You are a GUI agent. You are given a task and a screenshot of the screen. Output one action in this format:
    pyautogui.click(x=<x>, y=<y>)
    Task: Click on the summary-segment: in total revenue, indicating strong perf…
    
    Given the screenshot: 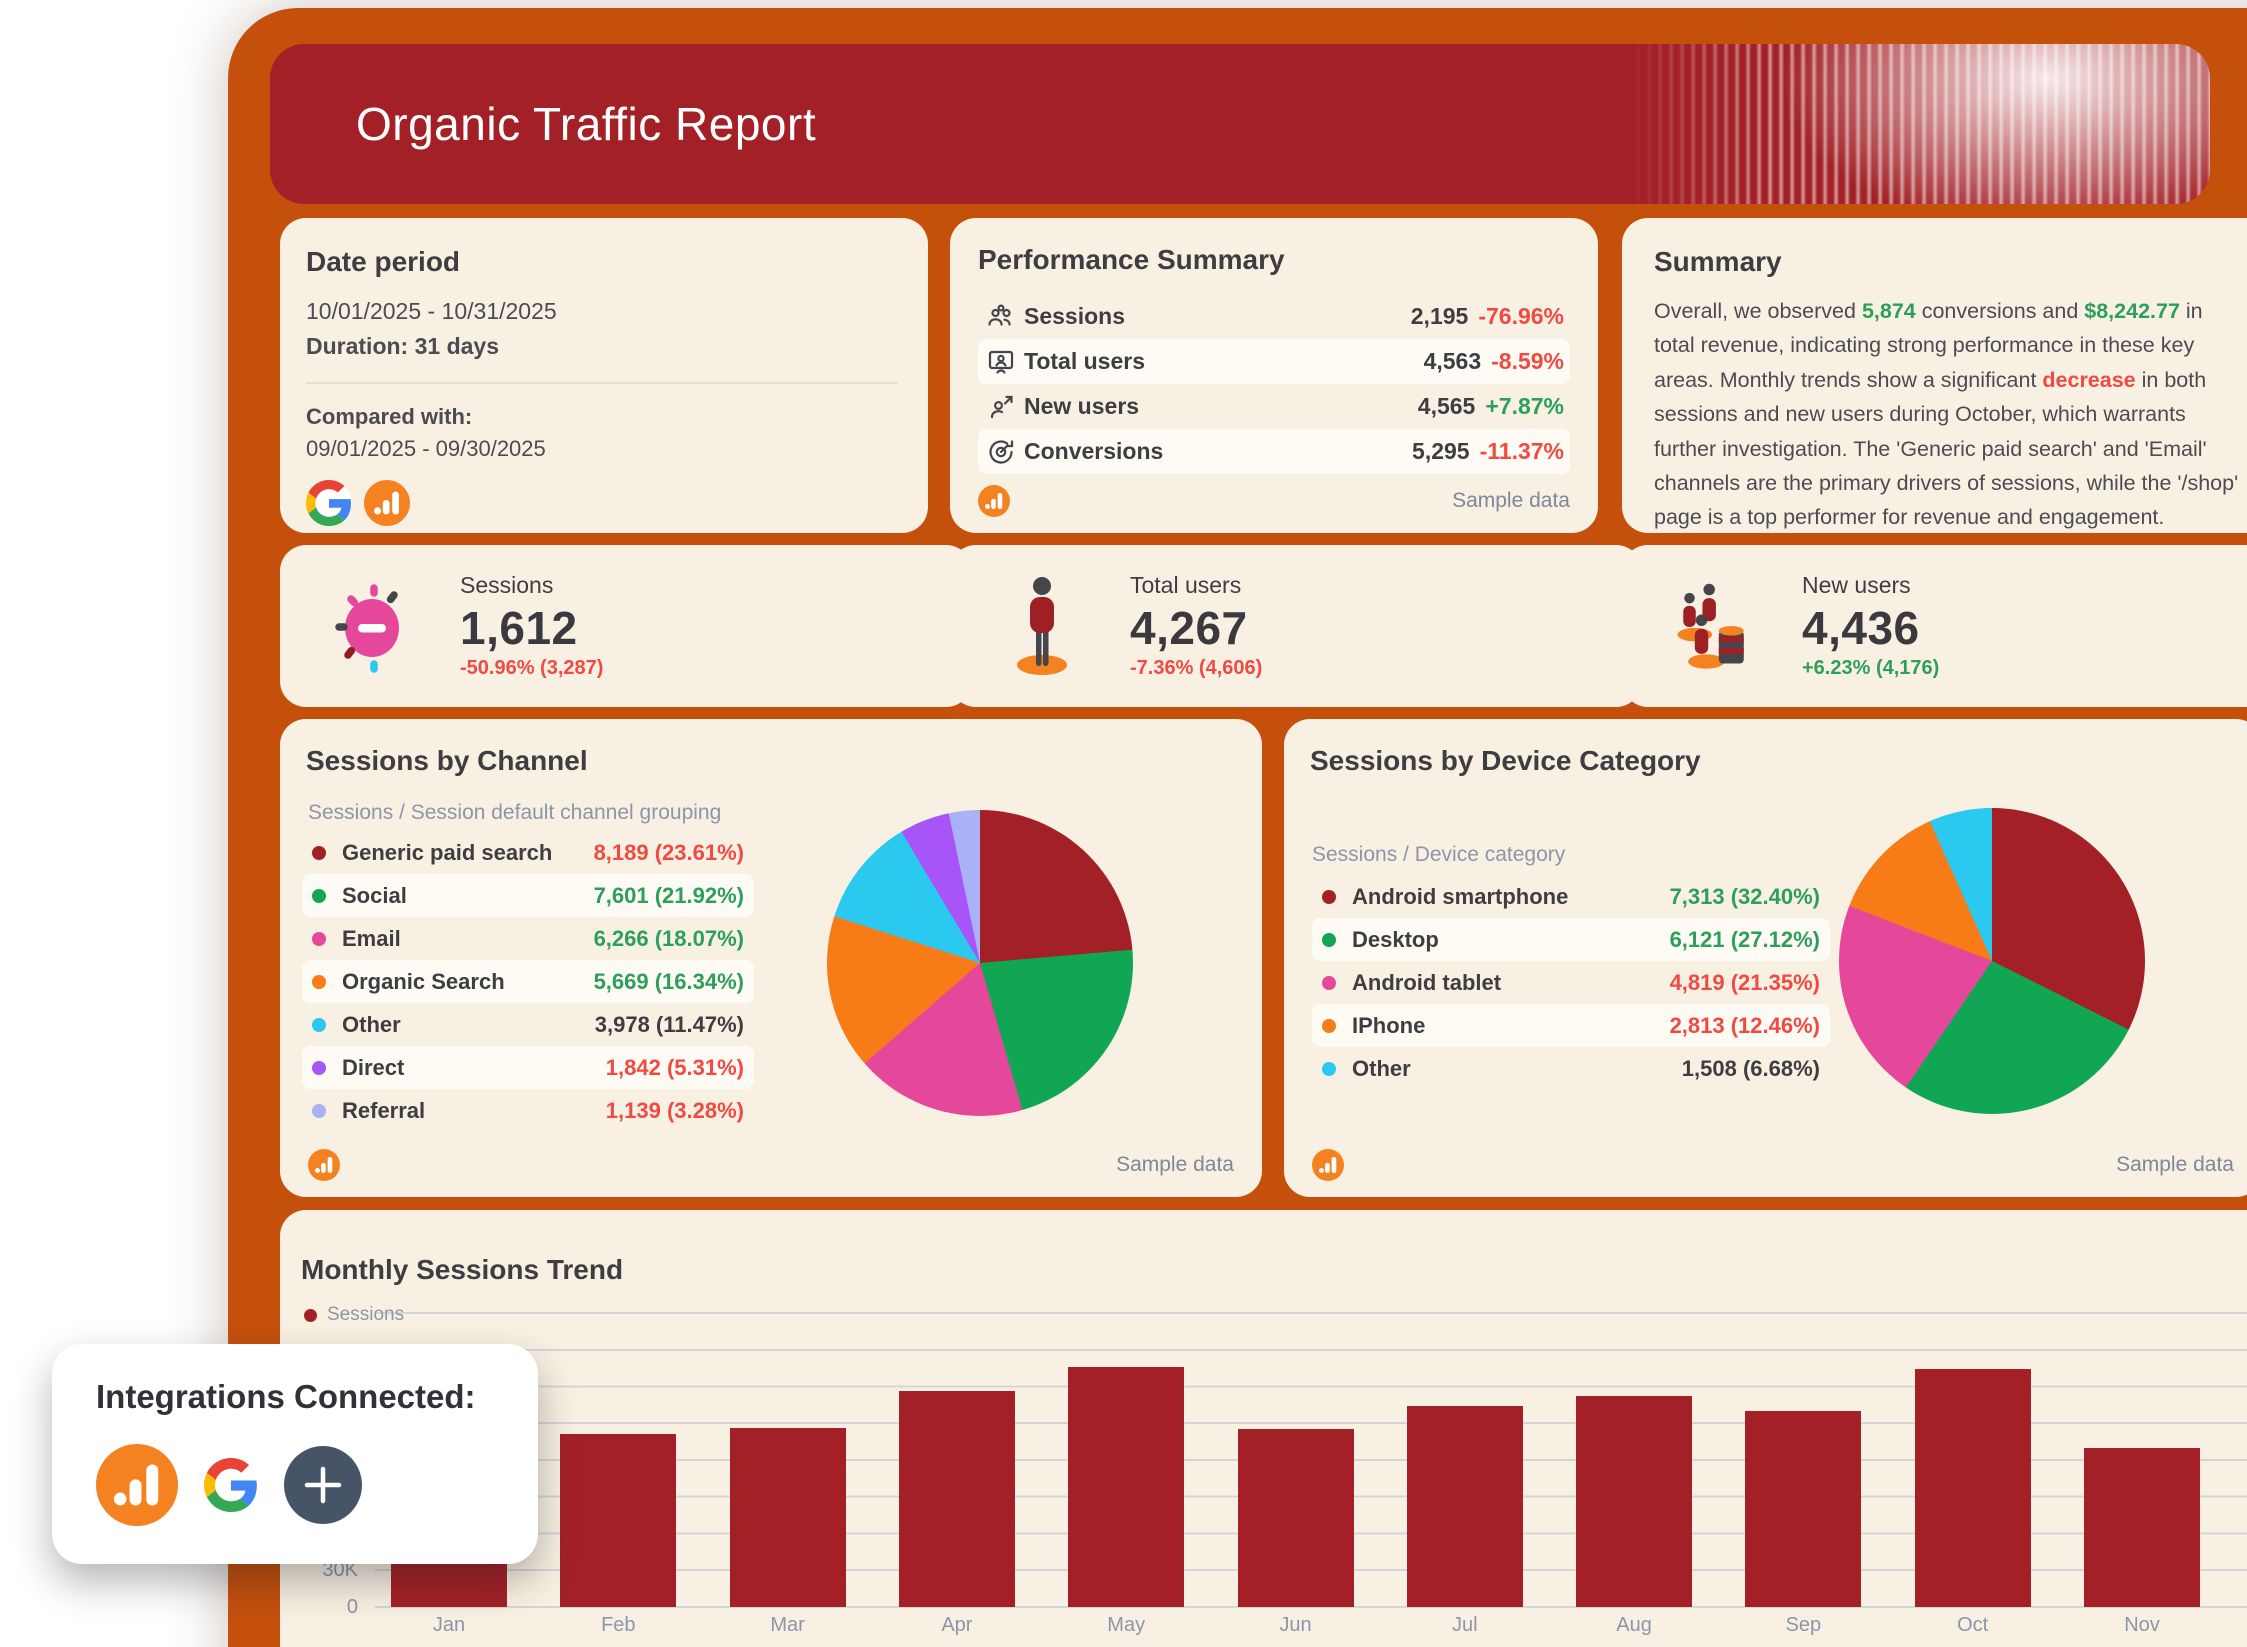 What is the action you would take?
    pyautogui.click(x=1928, y=345)
    